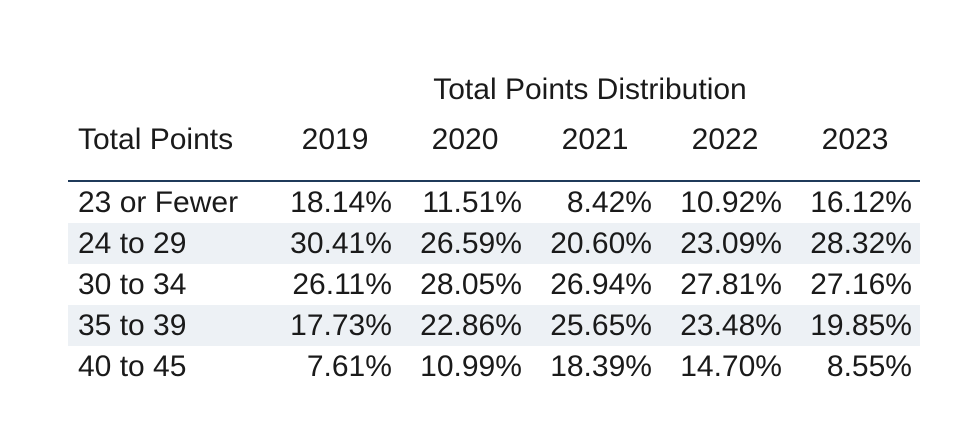  What do you see at coordinates (590, 89) in the screenshot?
I see `table-title: Total Points Distribution` at bounding box center [590, 89].